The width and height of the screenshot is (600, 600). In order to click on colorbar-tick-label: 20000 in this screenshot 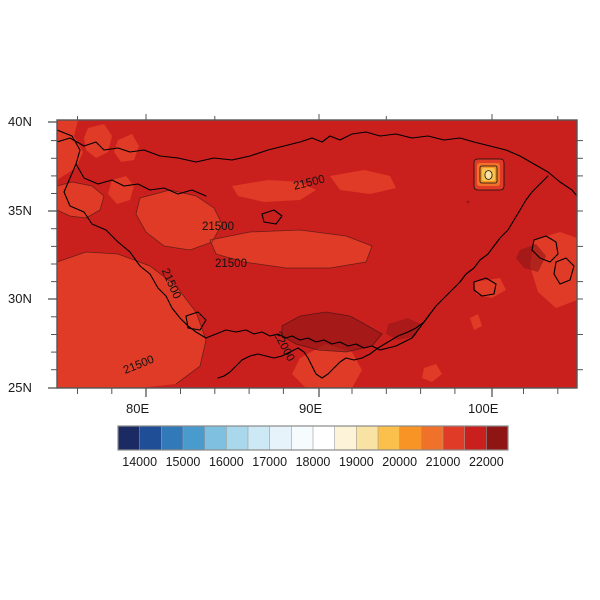, I will do `click(400, 462)`.